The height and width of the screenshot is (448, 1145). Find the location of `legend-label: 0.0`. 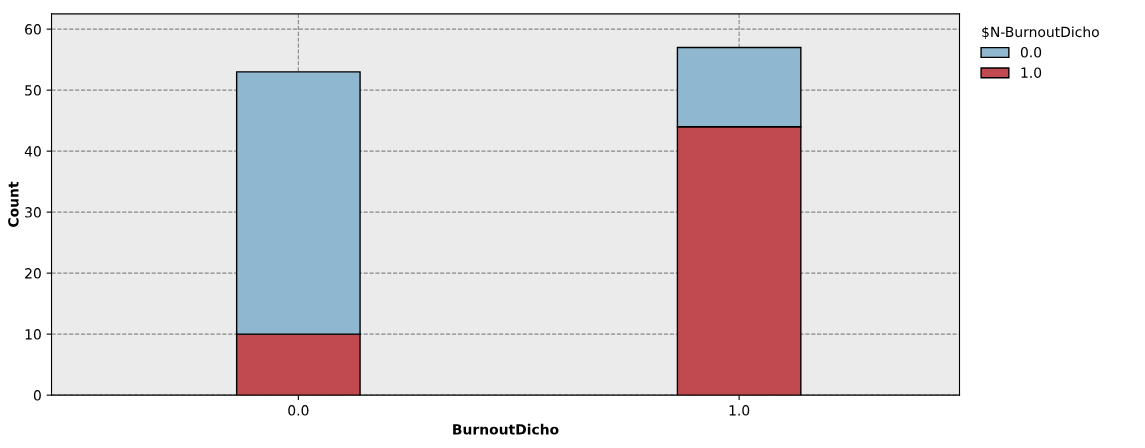

legend-label: 0.0 is located at coordinates (1031, 52).